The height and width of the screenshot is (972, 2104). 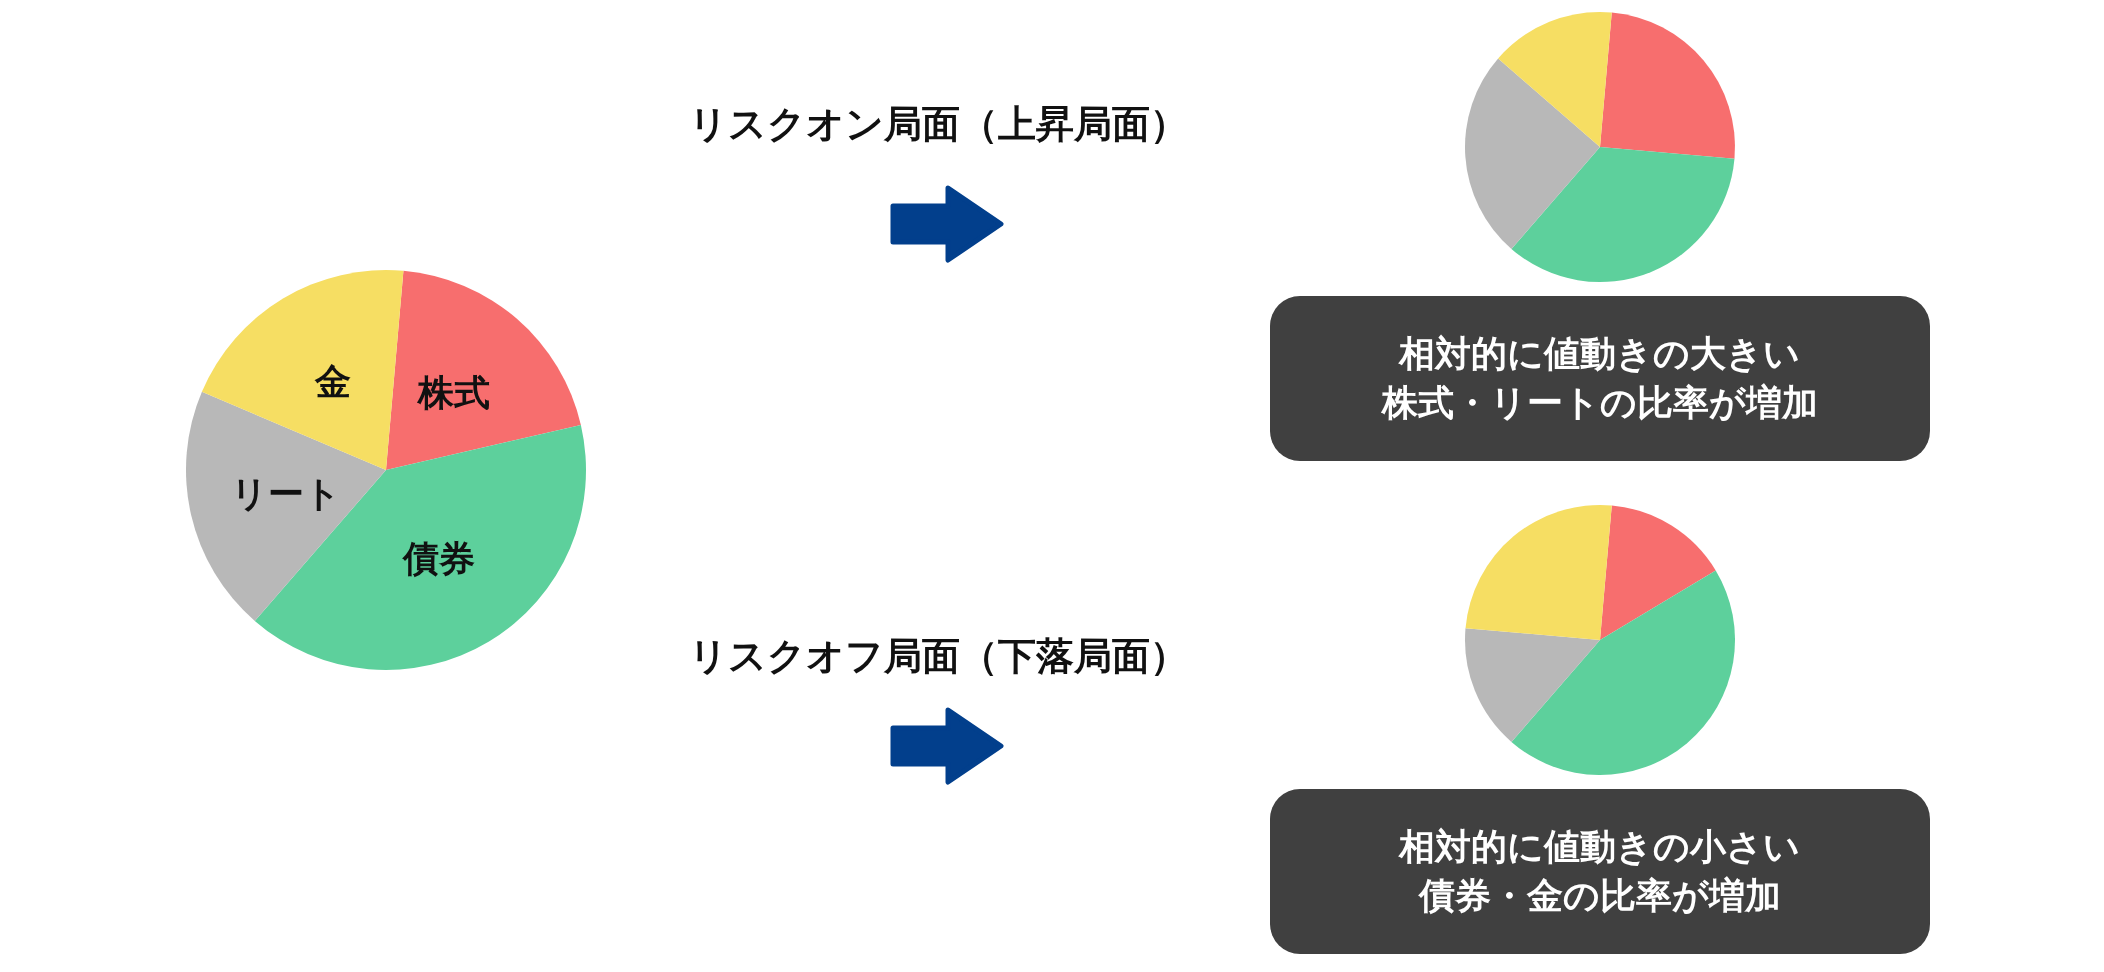 I want to click on slice-label: 金, so click(x=332, y=382).